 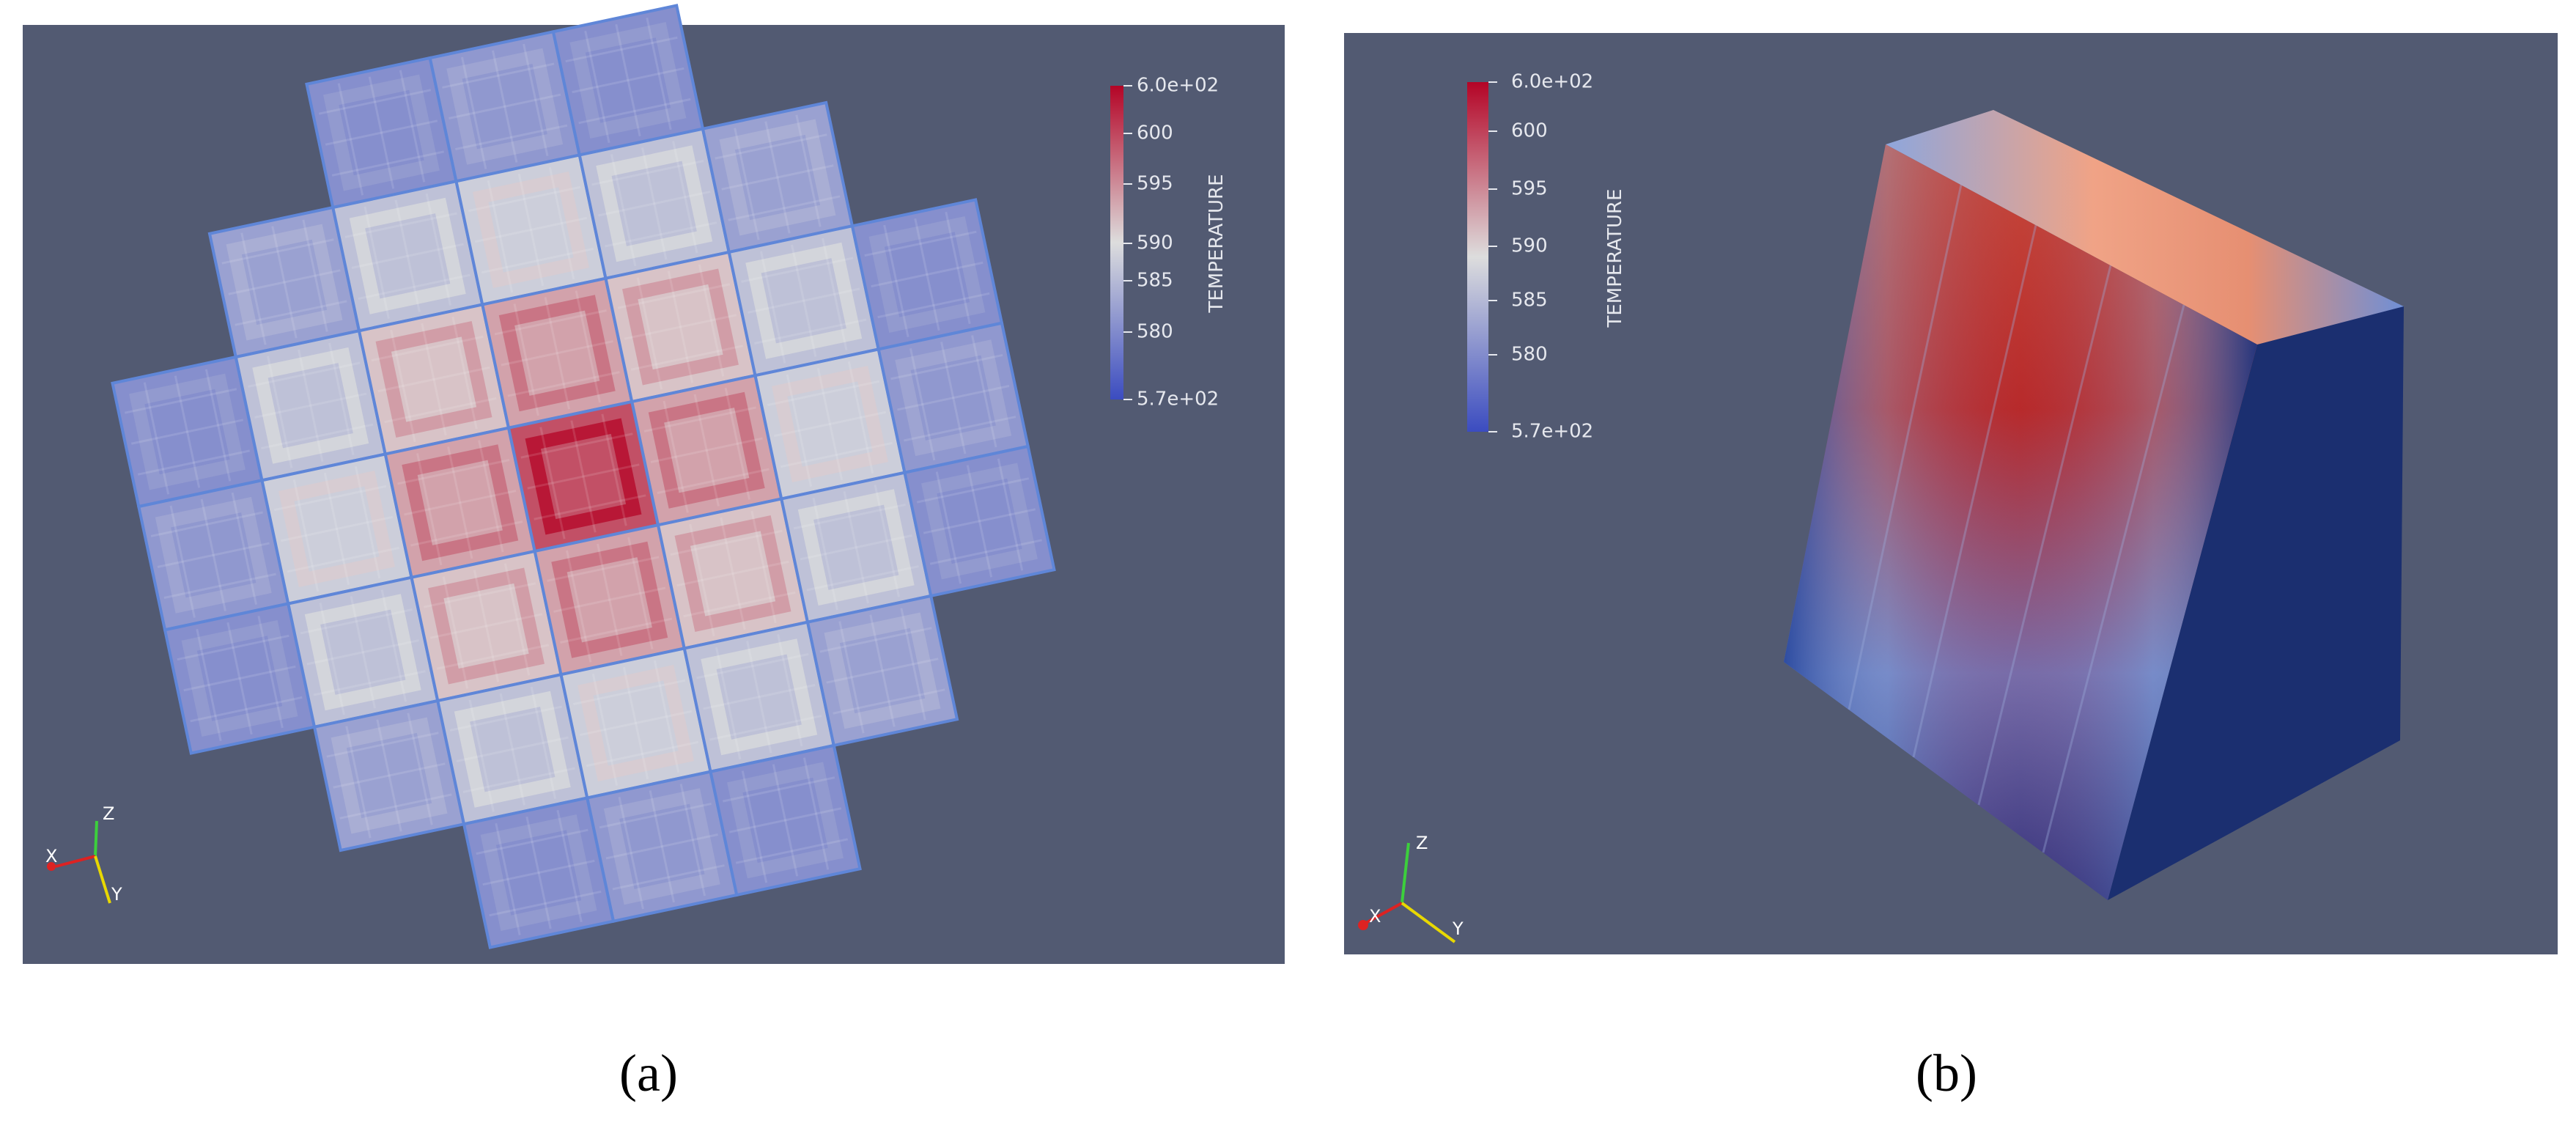 What do you see at coordinates (51, 856) in the screenshot?
I see `axis-label: X` at bounding box center [51, 856].